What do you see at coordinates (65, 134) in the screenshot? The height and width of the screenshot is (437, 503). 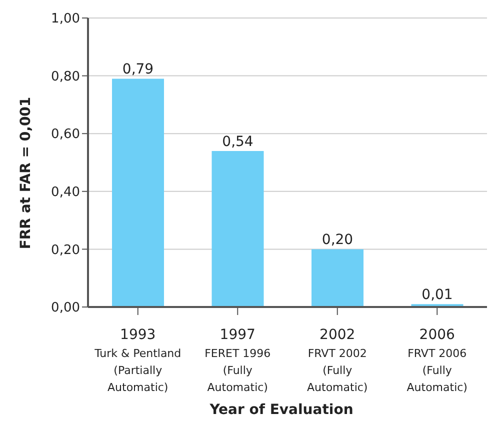 I see `y-tick-label: 0,60` at bounding box center [65, 134].